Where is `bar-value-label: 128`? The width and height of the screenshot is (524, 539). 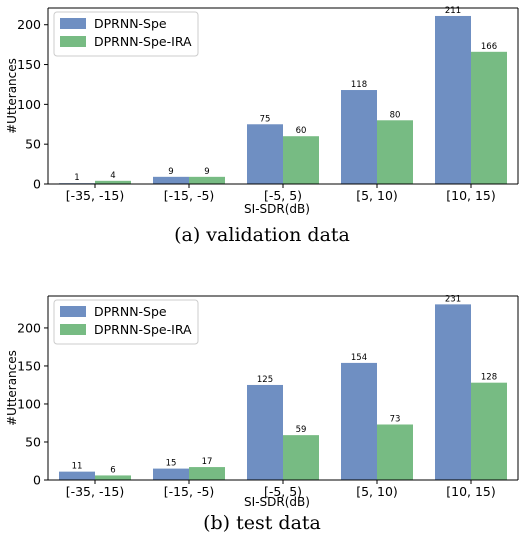
bar-value-label: 128 is located at coordinates (489, 378).